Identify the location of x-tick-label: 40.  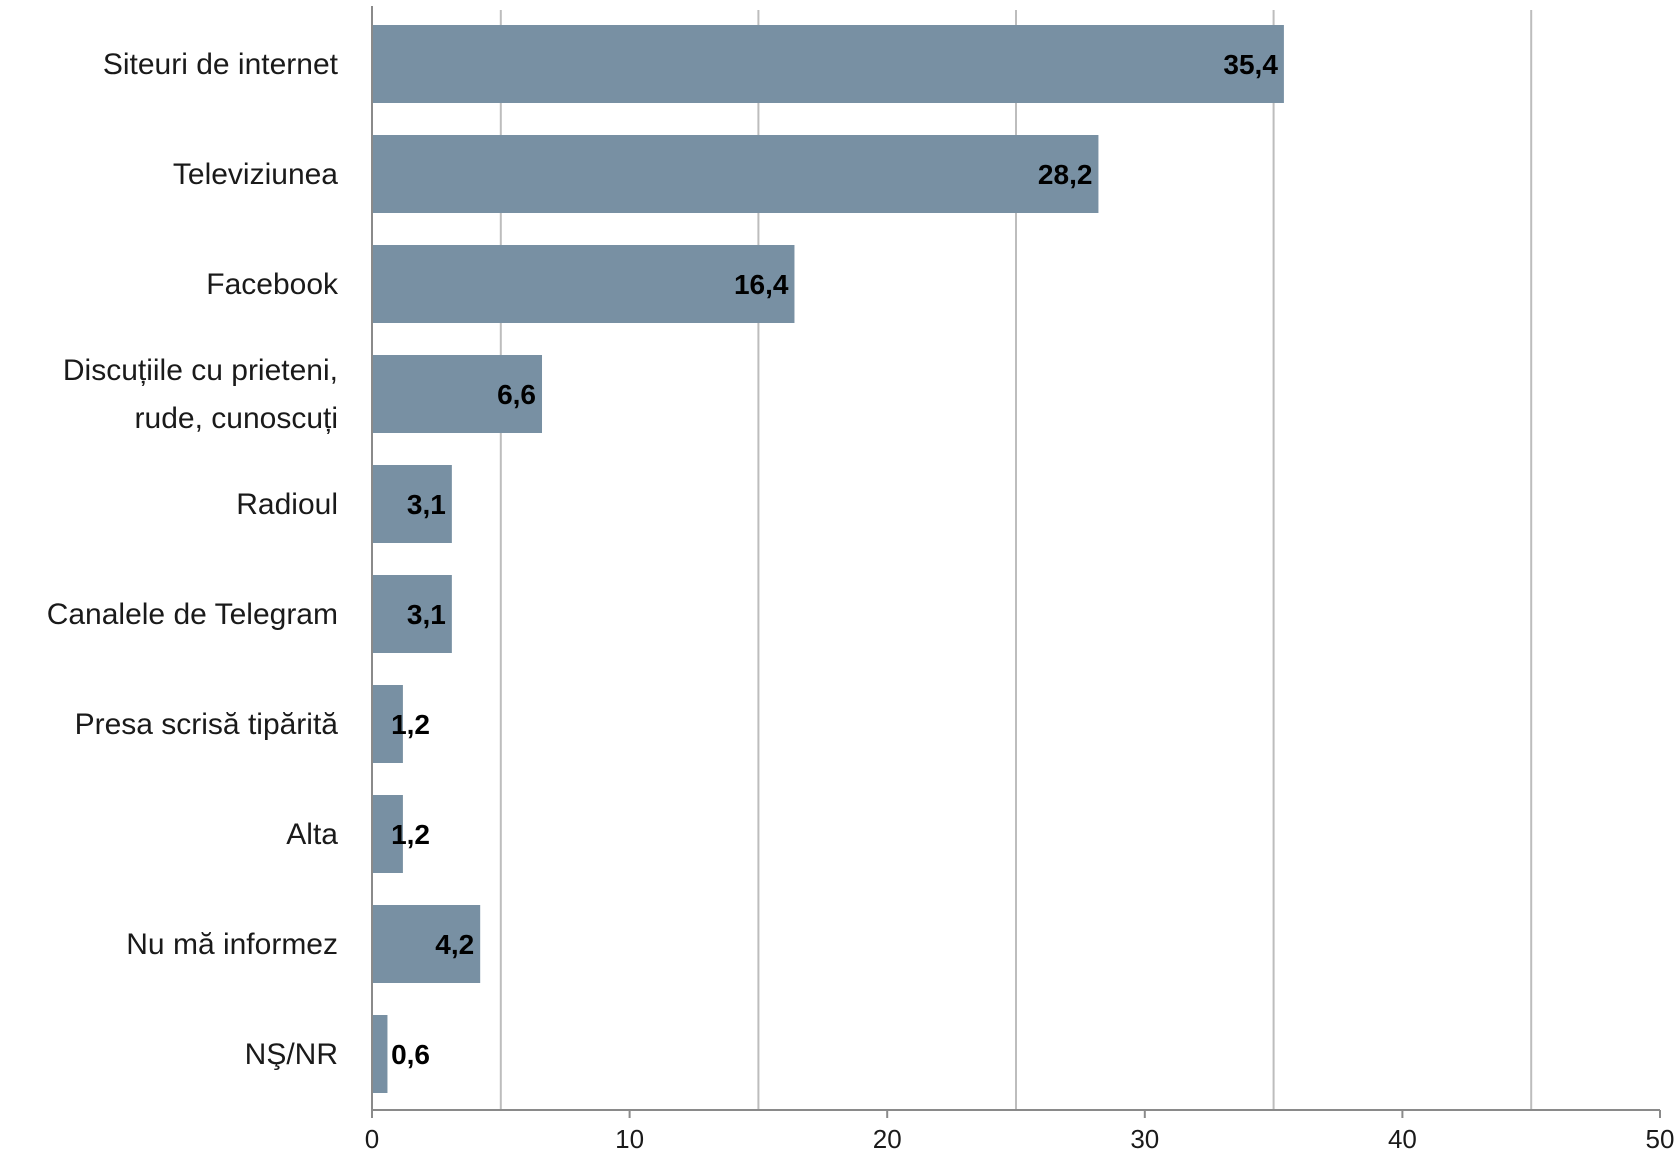
(1402, 1138).